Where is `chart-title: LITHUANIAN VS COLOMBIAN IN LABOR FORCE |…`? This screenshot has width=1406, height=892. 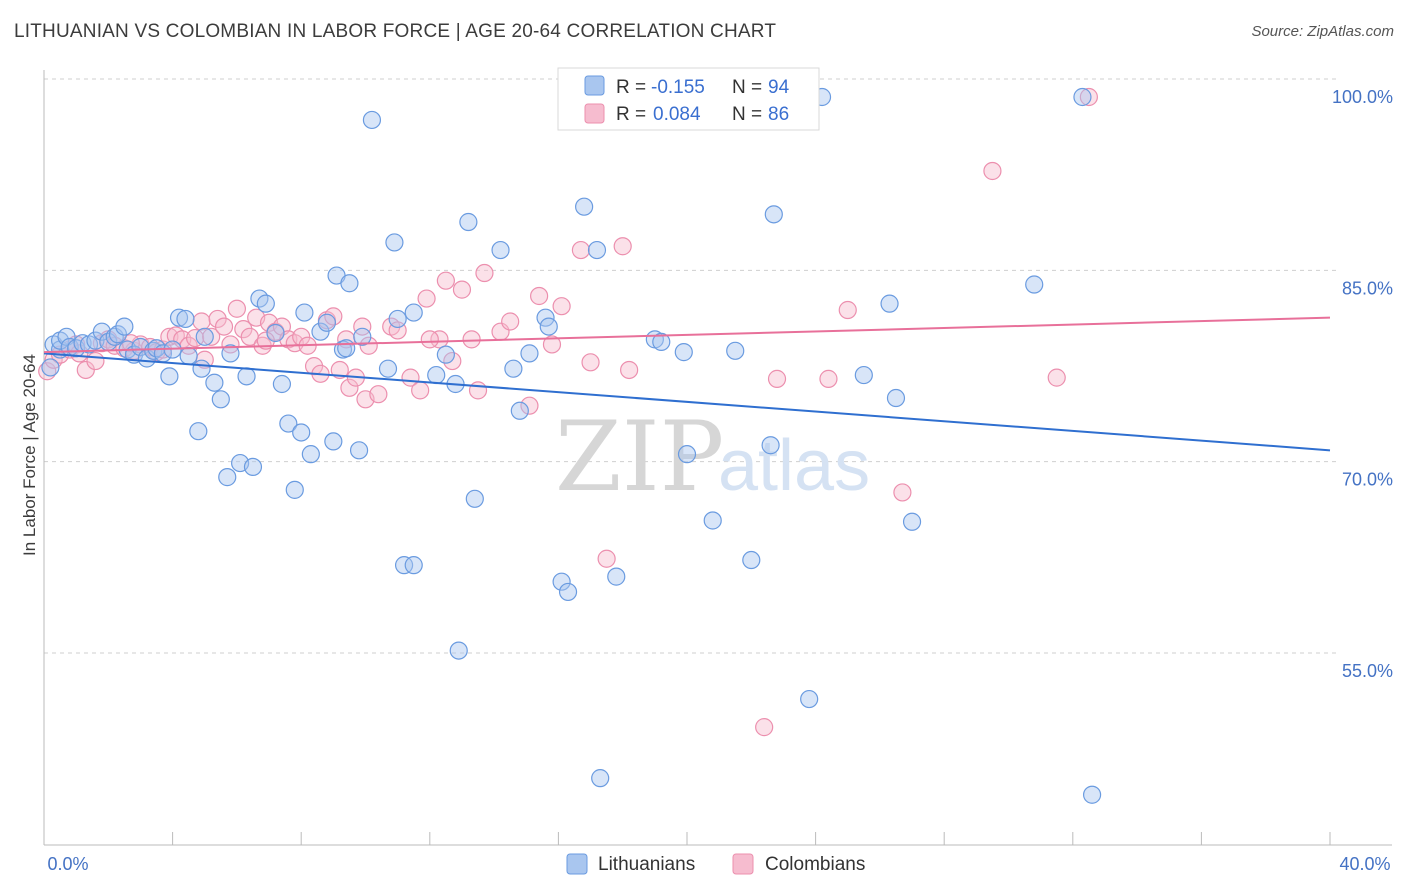
chart-title: LITHUANIAN VS COLOMBIAN IN LABOR FORCE |… is located at coordinates (395, 31).